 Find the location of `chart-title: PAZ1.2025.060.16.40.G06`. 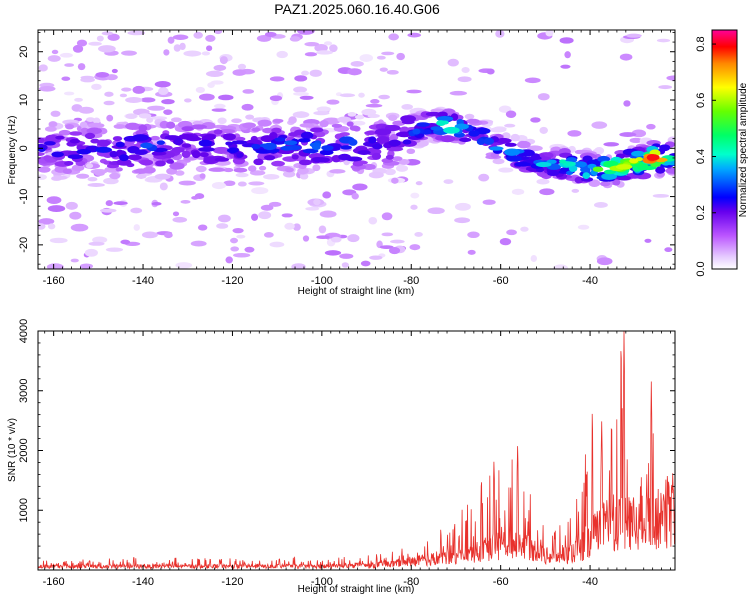

chart-title: PAZ1.2025.060.16.40.G06 is located at coordinates (357, 9).